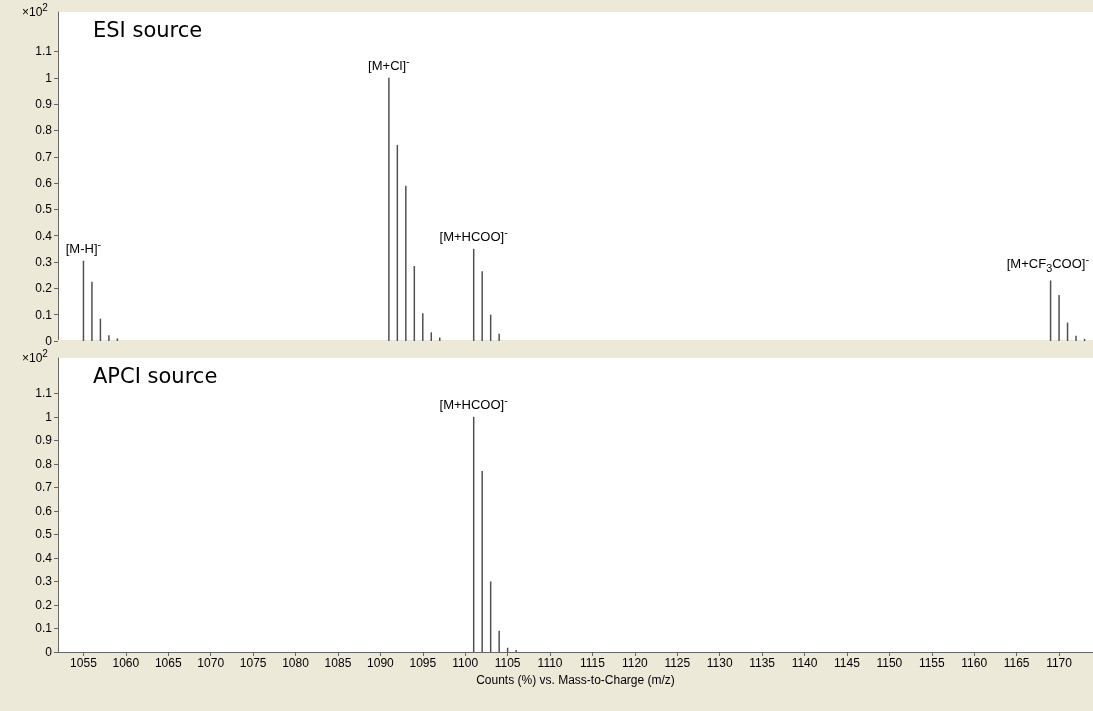 Image resolution: width=1093 pixels, height=711 pixels. Describe the element at coordinates (575, 679) in the screenshot. I see `x-axis-title: Counts (%) vs. Mass-to-Charge (m/z)` at that location.